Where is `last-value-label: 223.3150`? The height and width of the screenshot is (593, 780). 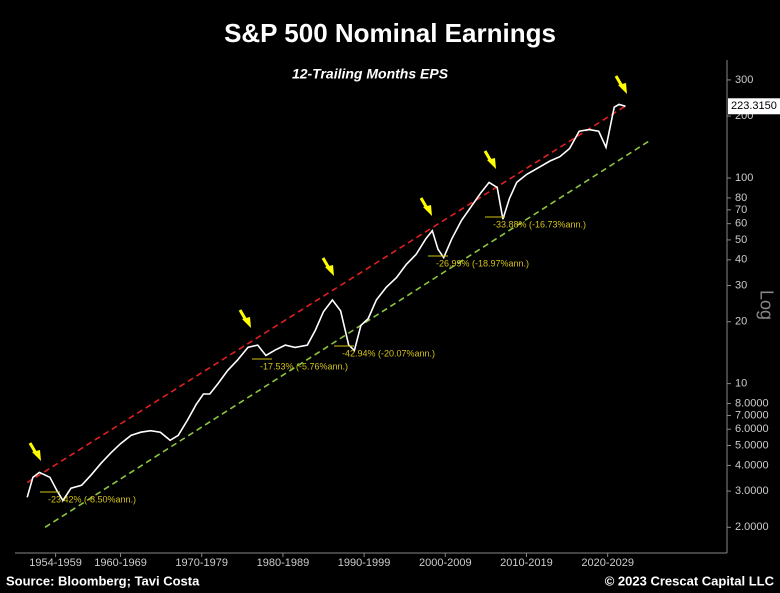 last-value-label: 223.3150 is located at coordinates (754, 106).